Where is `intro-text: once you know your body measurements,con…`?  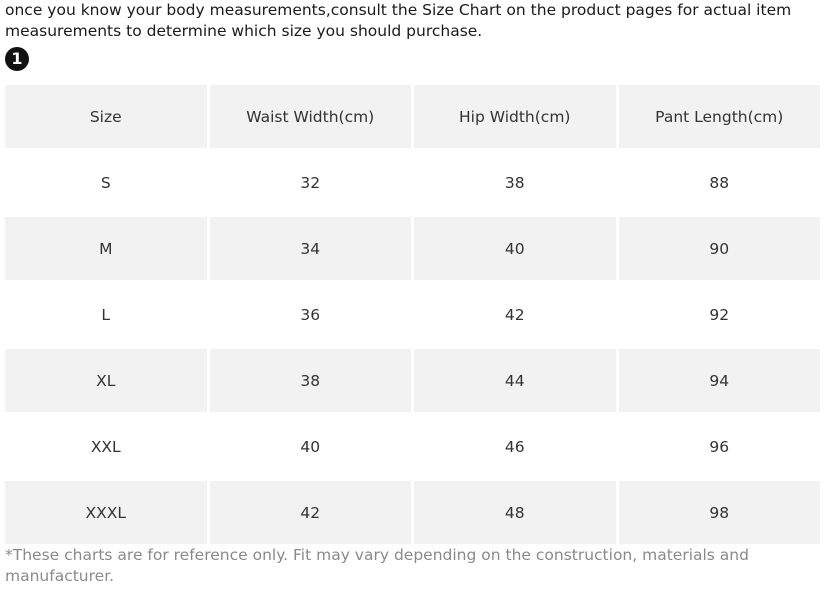 intro-text: once you know your body measurements,con… is located at coordinates (398, 20).